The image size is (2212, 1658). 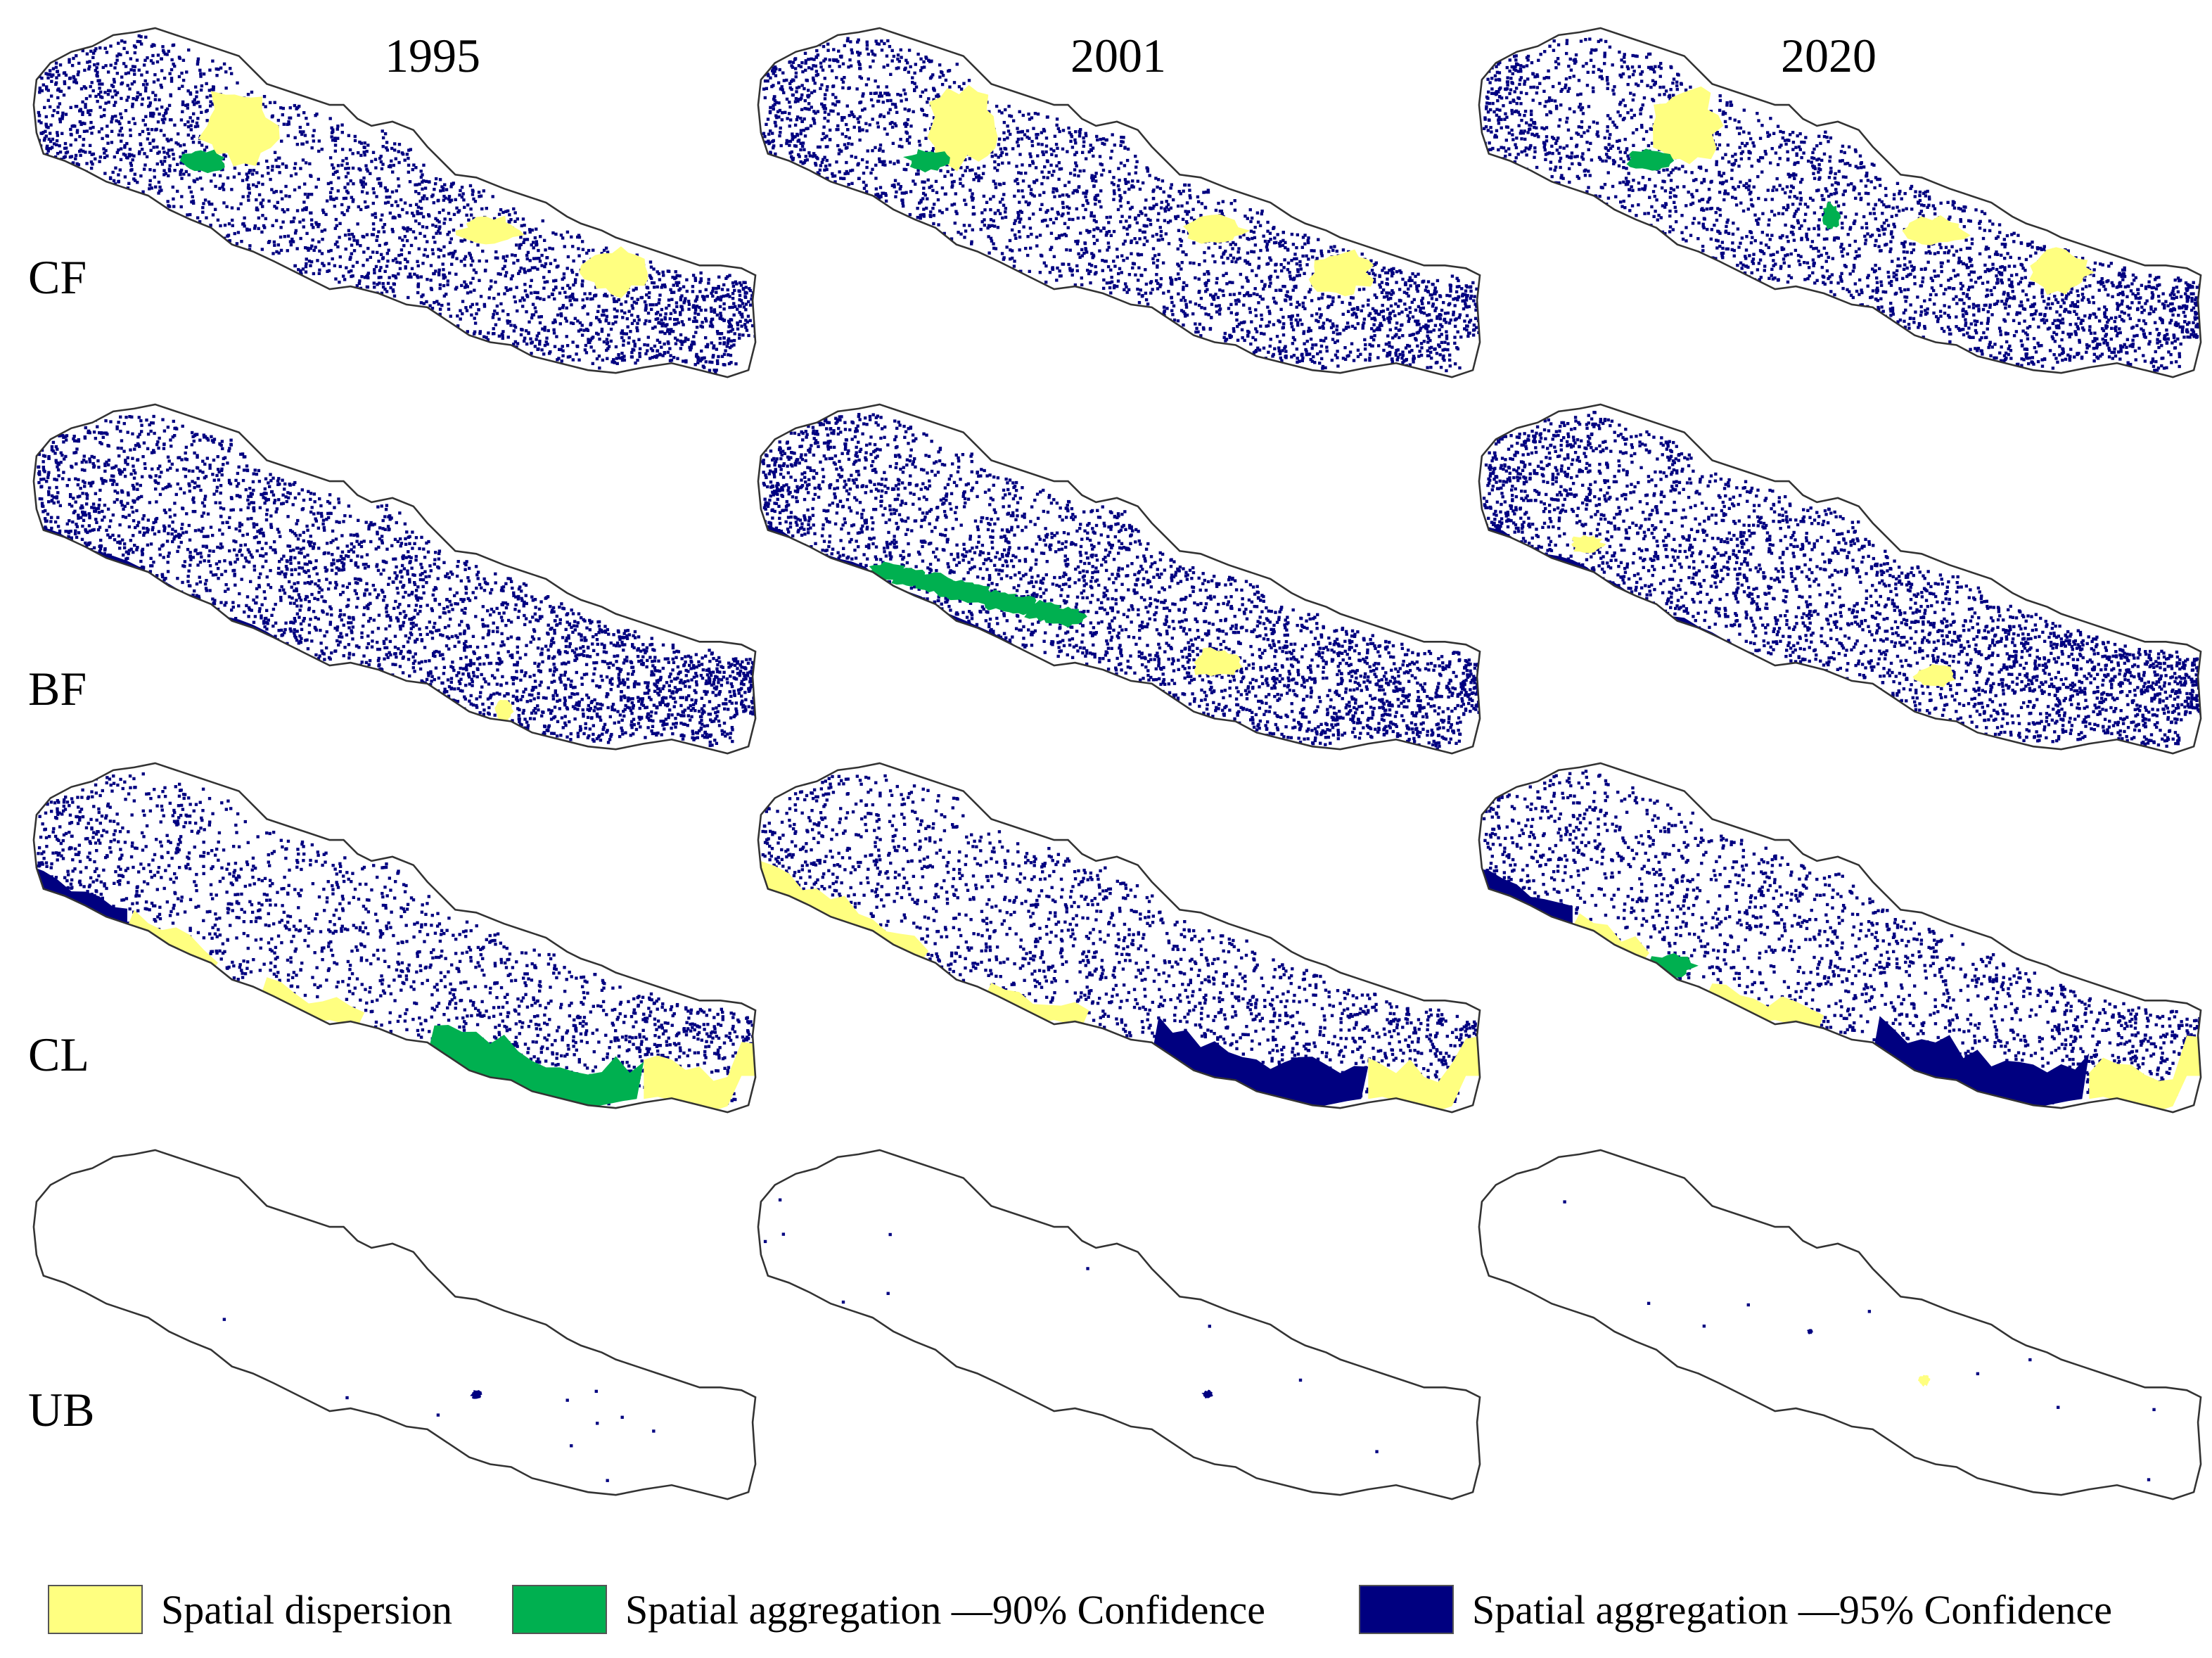 I want to click on legend-item-aggregation-95: Spatial aggregation —95% Confidence, so click(x=1735, y=1610).